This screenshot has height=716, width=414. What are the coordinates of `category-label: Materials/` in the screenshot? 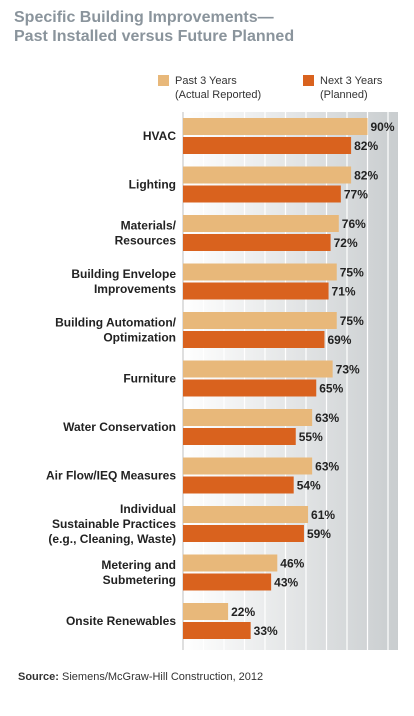 It's located at (149, 226).